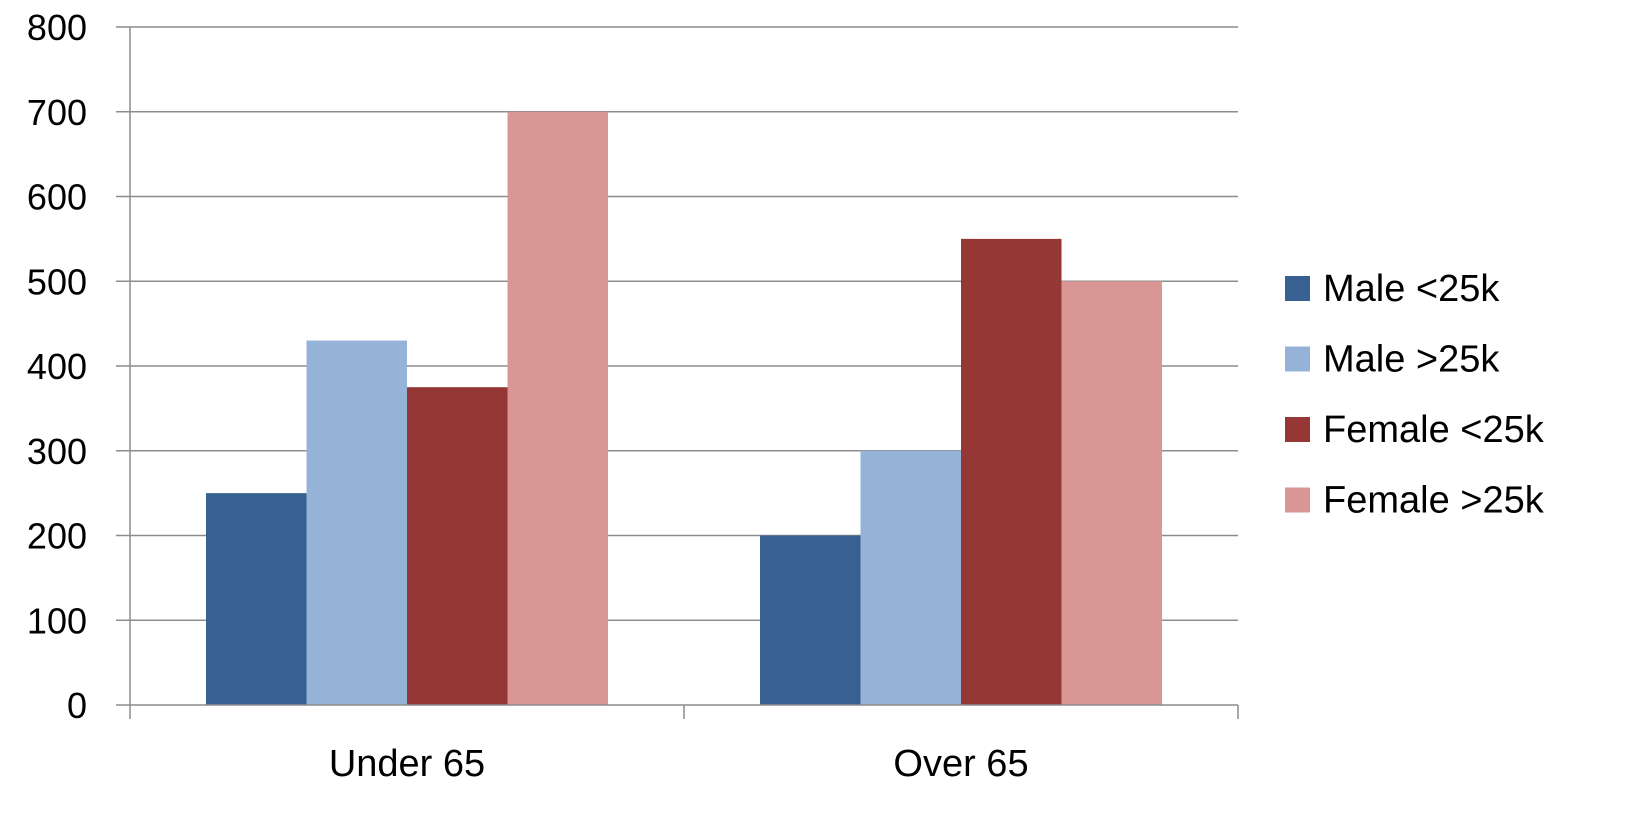  I want to click on legend-label: Male <25k, so click(1411, 289).